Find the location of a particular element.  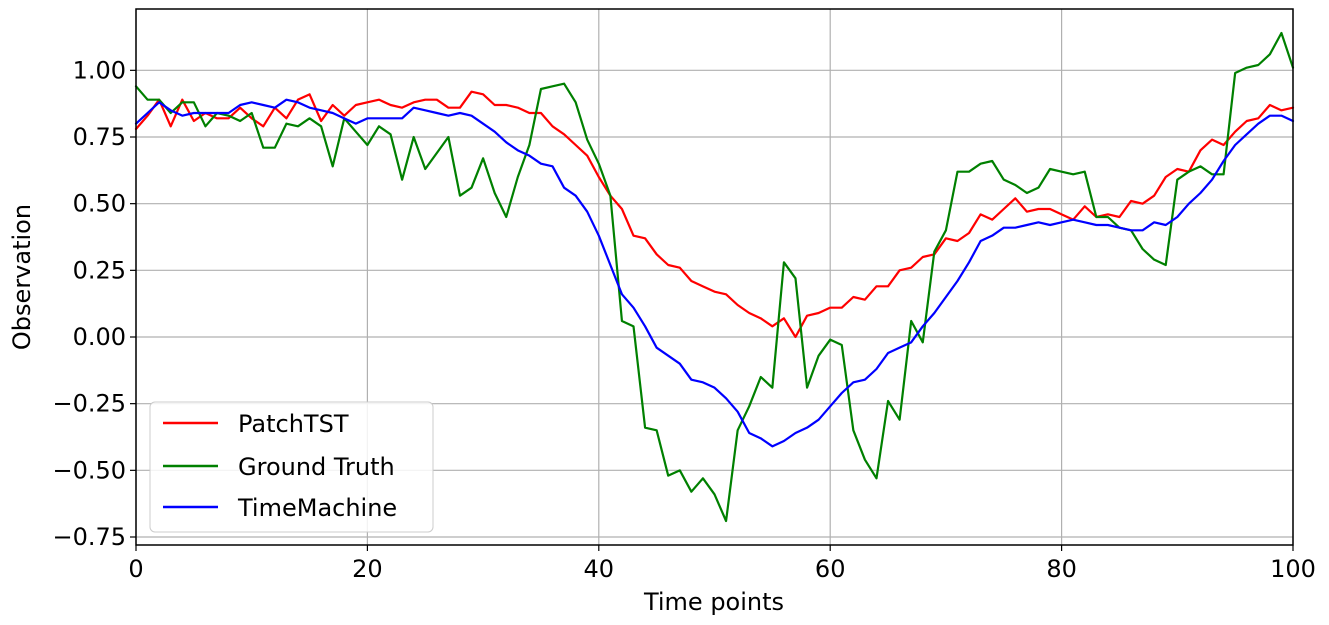

legend-label-ground-truth: Ground Truth is located at coordinates (316, 467).